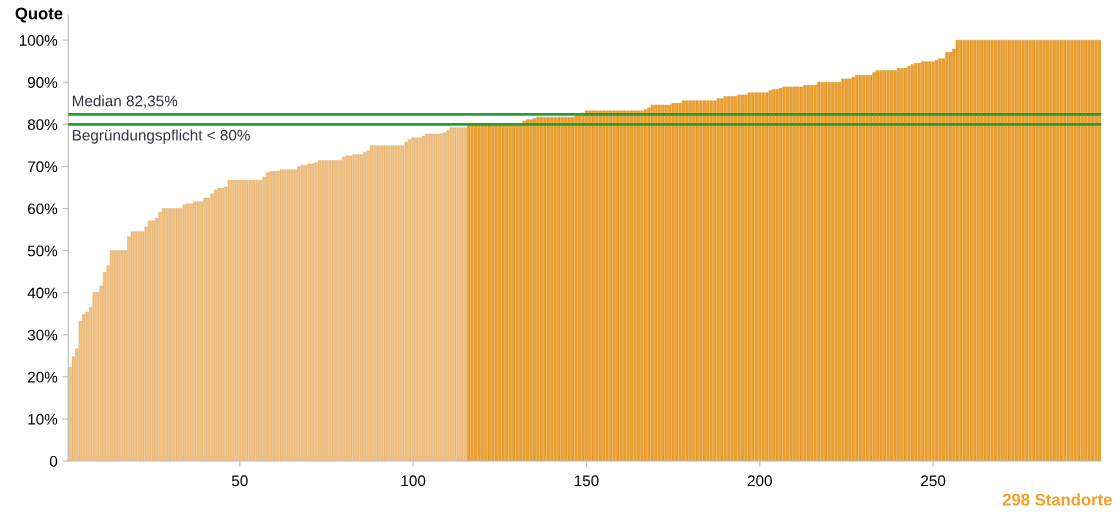 Image resolution: width=1118 pixels, height=514 pixels. Describe the element at coordinates (42, 251) in the screenshot. I see `y-tick-label: 50%` at that location.